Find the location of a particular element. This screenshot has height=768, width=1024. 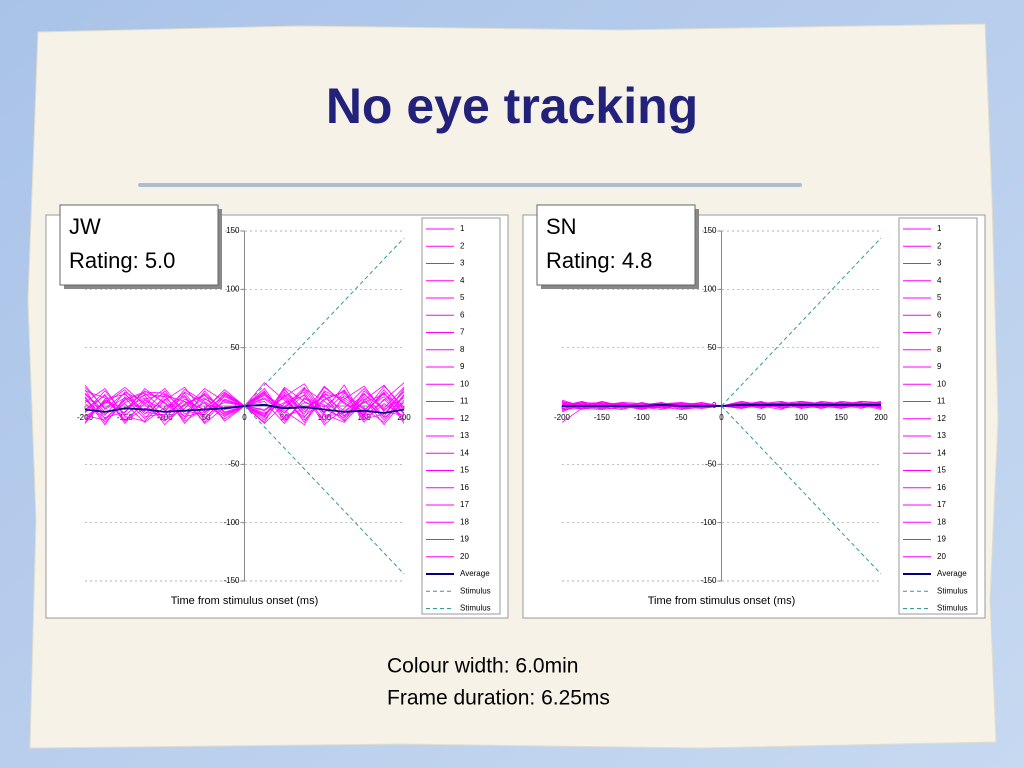

slide-title: No eye tracking is located at coordinates (512, 106).